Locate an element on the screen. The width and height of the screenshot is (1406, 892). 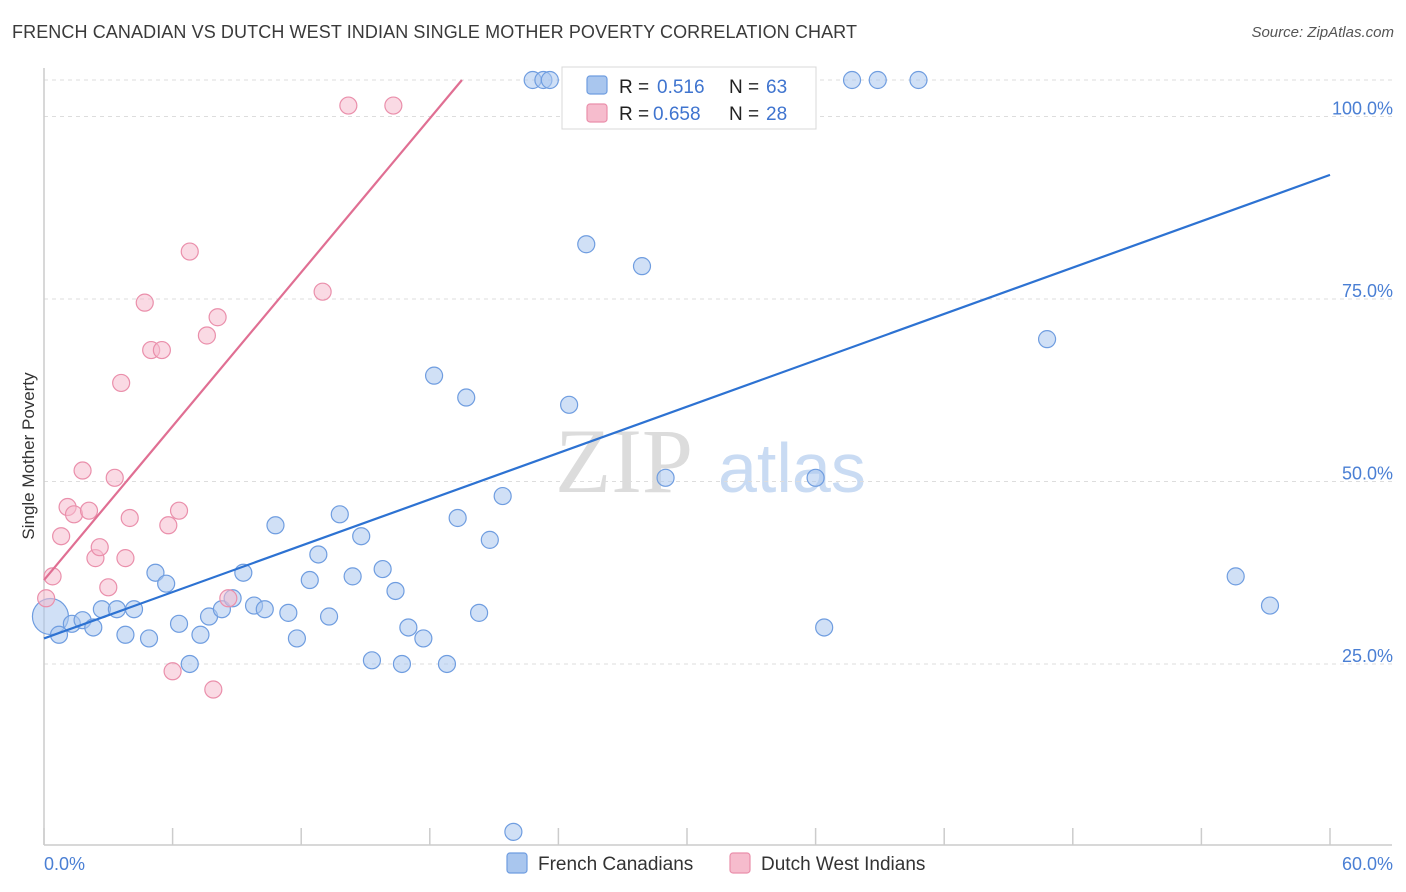
y-tick-label: 100.0% is located at coordinates (1362, 108).